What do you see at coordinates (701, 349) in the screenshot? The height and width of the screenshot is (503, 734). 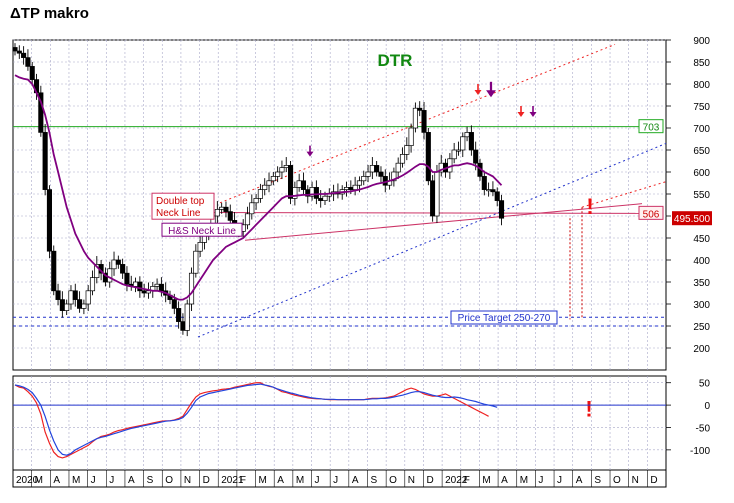 I see `y-tick-label: 200` at bounding box center [701, 349].